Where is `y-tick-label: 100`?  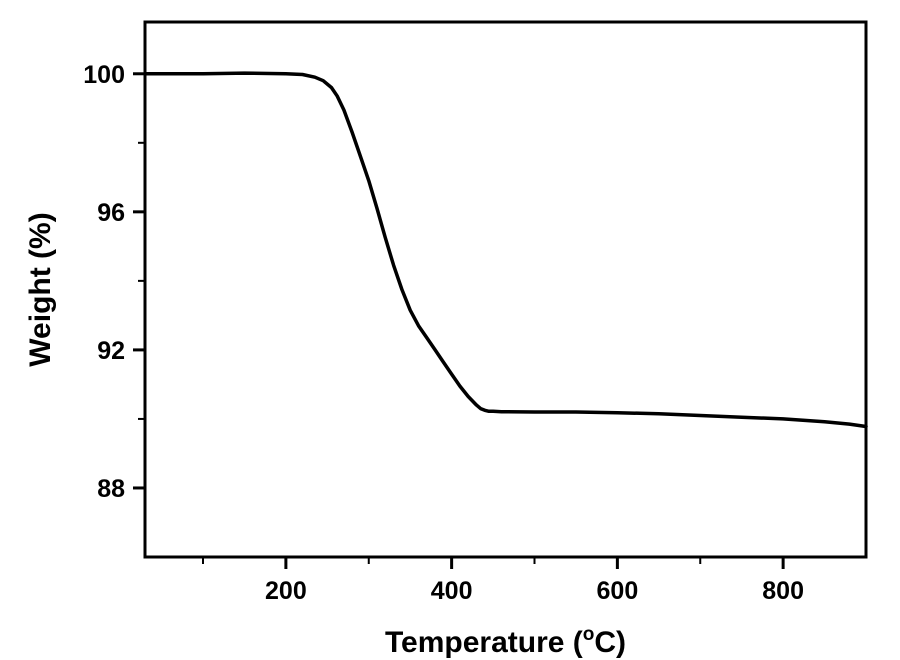
y-tick-label: 100 is located at coordinates (104, 75).